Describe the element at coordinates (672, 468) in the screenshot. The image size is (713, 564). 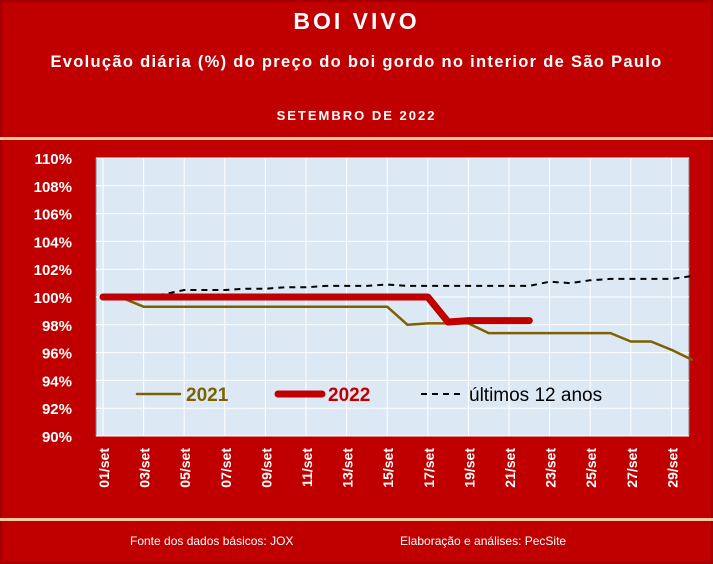
I see `x-tick-label: 29/set` at that location.